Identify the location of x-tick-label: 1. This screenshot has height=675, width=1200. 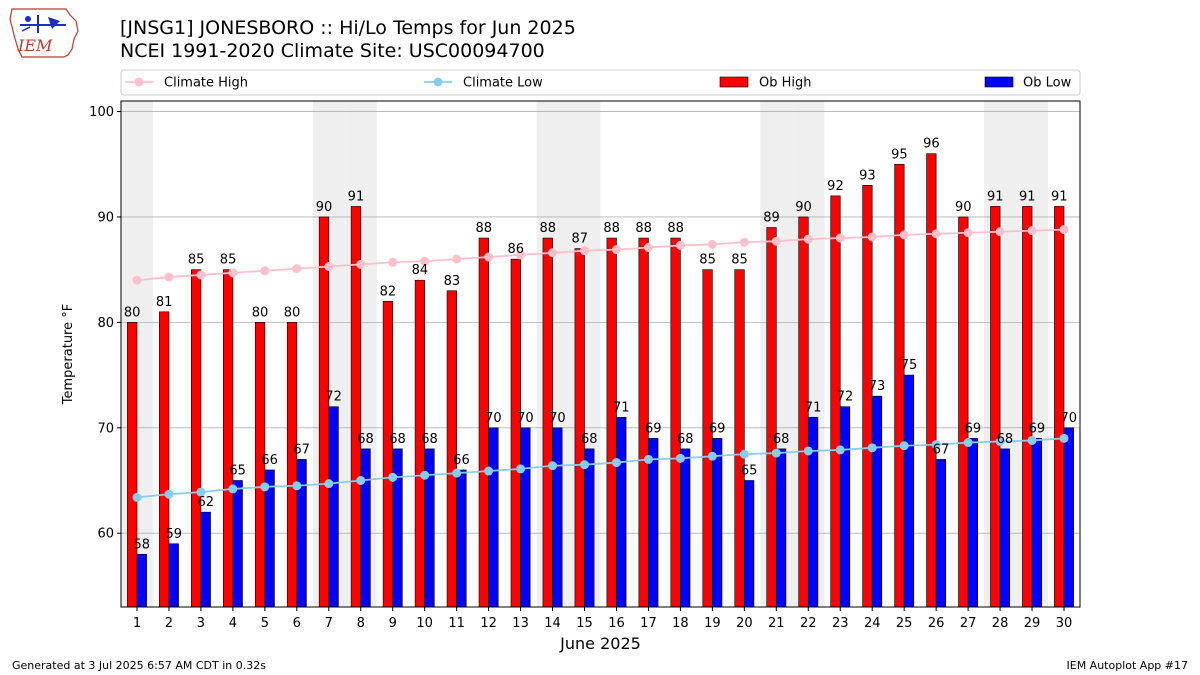
(137, 623).